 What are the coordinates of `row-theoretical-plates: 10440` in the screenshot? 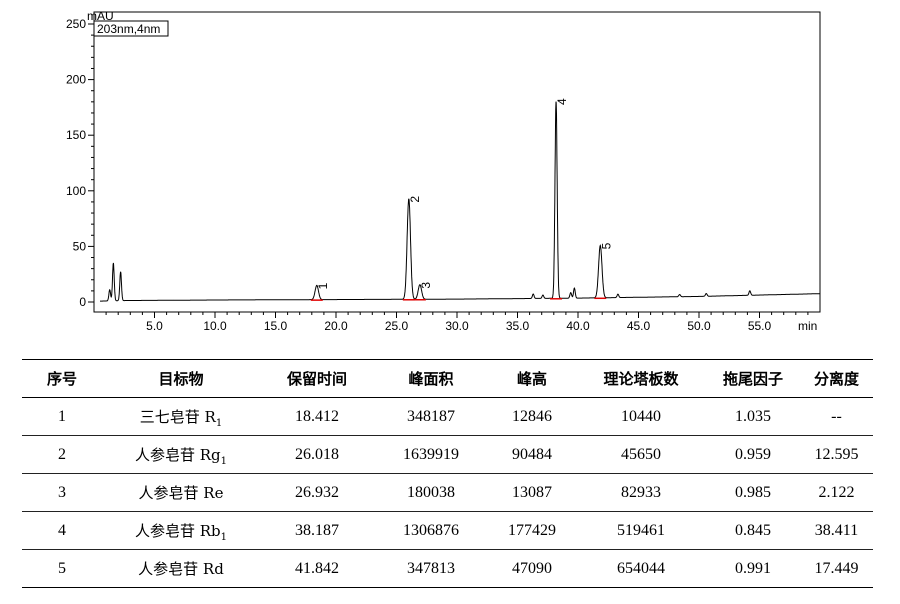 It's located at (641, 416).